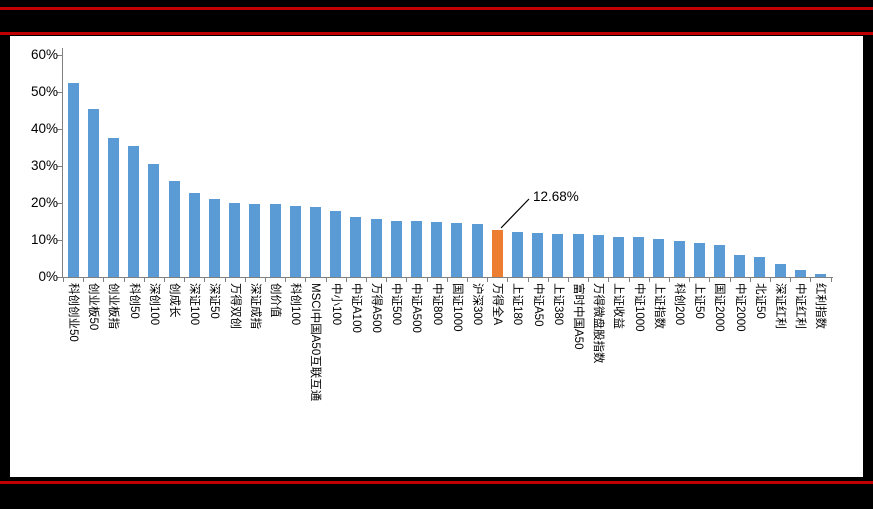 The width and height of the screenshot is (873, 509). Describe the element at coordinates (679, 304) in the screenshot. I see `x-axis-label: 科创200` at that location.